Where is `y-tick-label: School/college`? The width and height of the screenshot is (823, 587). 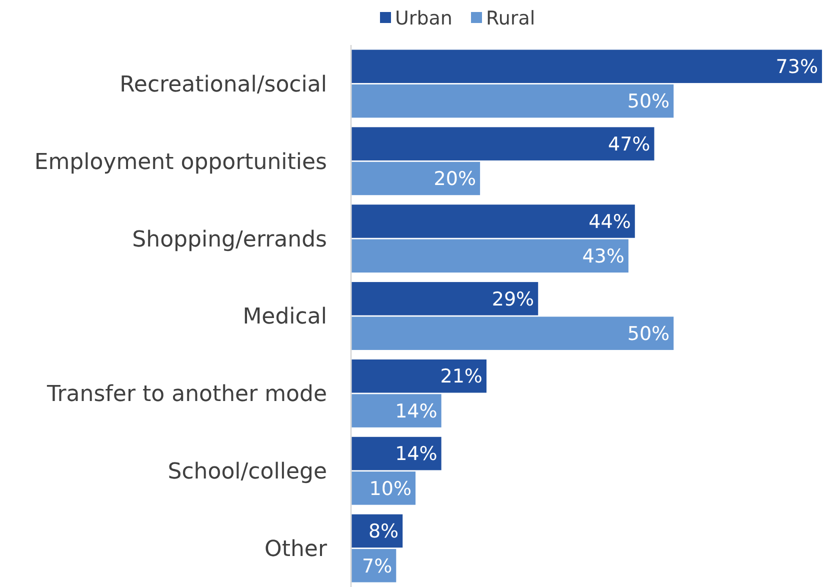
y-tick-label: School/college is located at coordinates (247, 472).